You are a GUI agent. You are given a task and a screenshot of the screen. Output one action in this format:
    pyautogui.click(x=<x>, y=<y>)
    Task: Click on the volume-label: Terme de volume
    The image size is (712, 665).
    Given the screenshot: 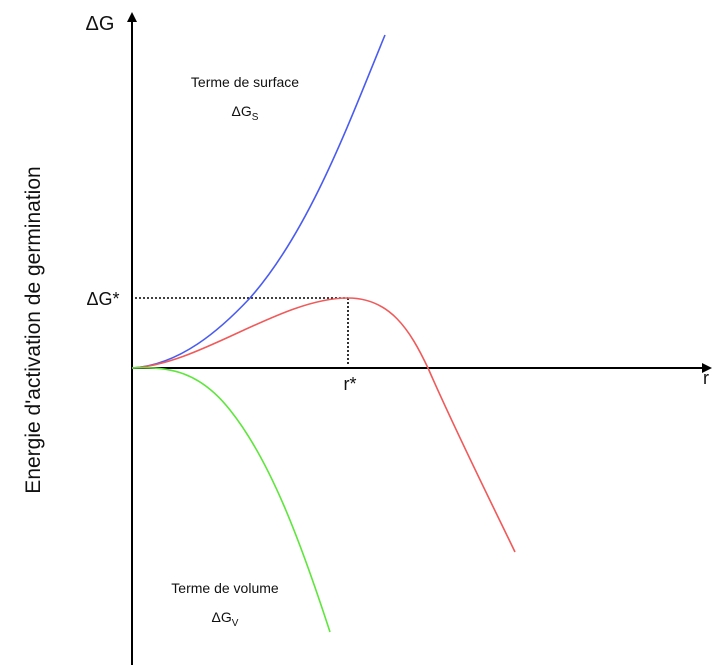 What is the action you would take?
    pyautogui.click(x=225, y=588)
    